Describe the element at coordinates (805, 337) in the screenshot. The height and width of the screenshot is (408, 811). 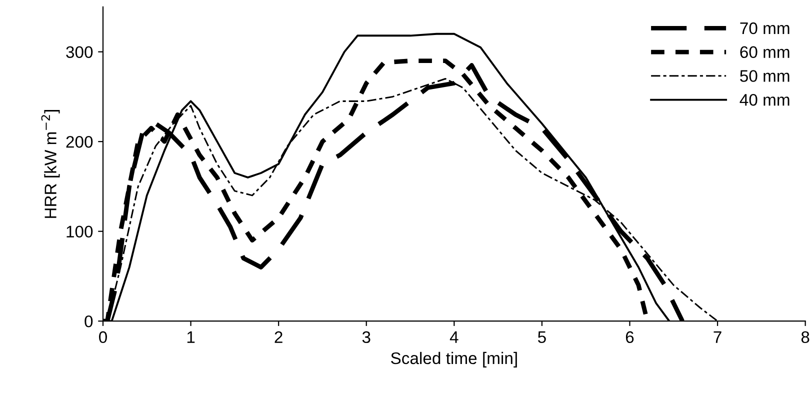
I see `x-tick-label: 8` at that location.